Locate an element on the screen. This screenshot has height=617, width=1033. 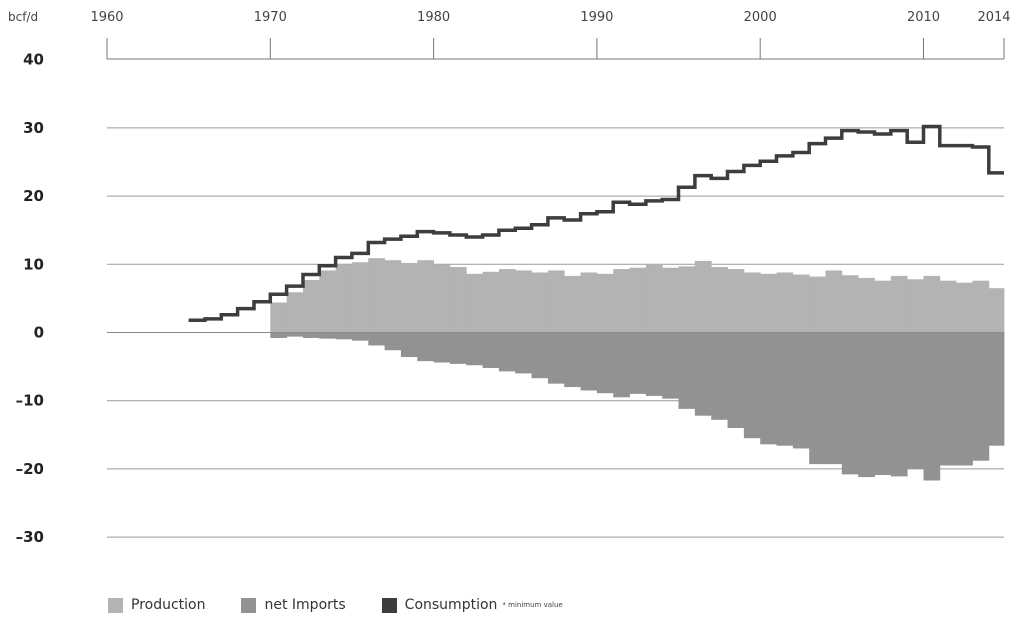
y-axis-unit: bcf/d is located at coordinates (23, 17).